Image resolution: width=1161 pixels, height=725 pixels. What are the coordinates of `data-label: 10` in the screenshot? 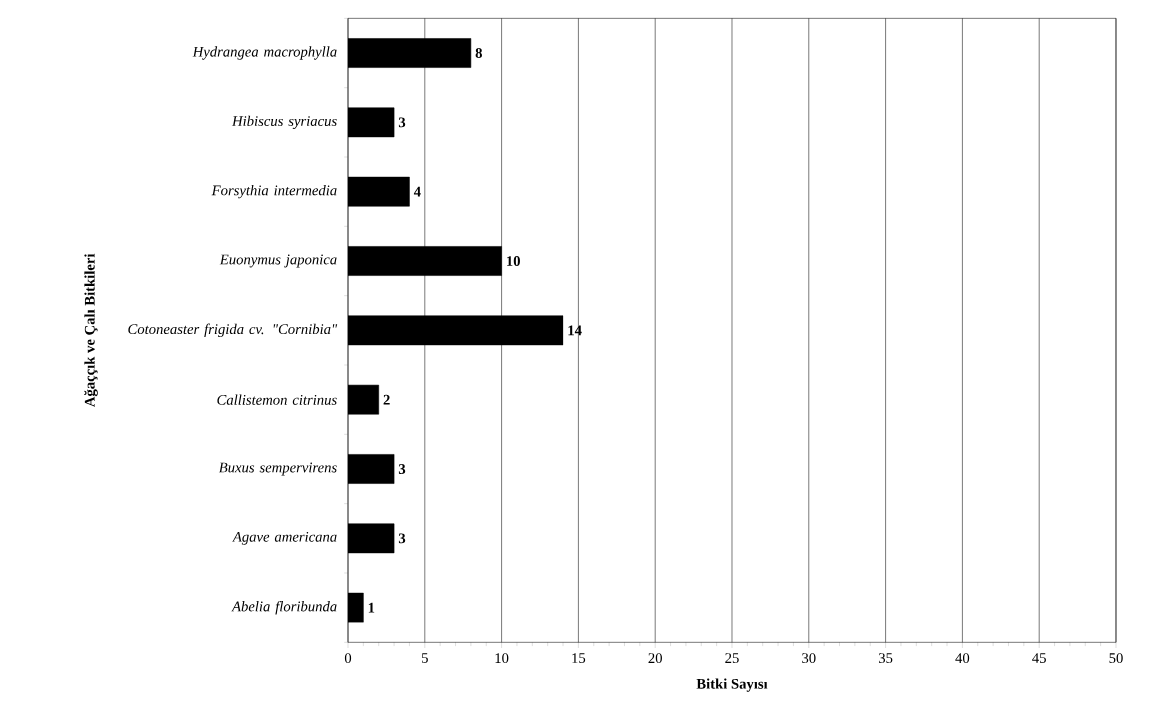 It's located at (513, 261).